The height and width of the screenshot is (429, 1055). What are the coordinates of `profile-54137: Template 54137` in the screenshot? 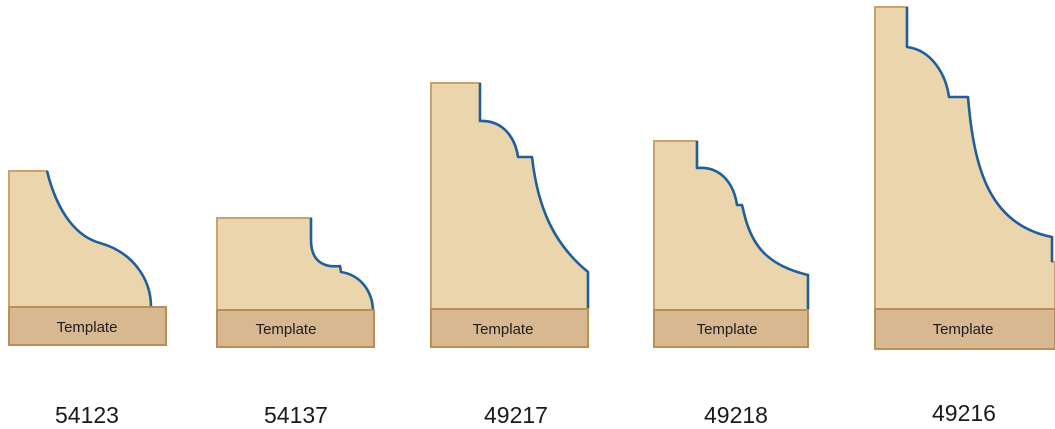 It's located at (295, 322).